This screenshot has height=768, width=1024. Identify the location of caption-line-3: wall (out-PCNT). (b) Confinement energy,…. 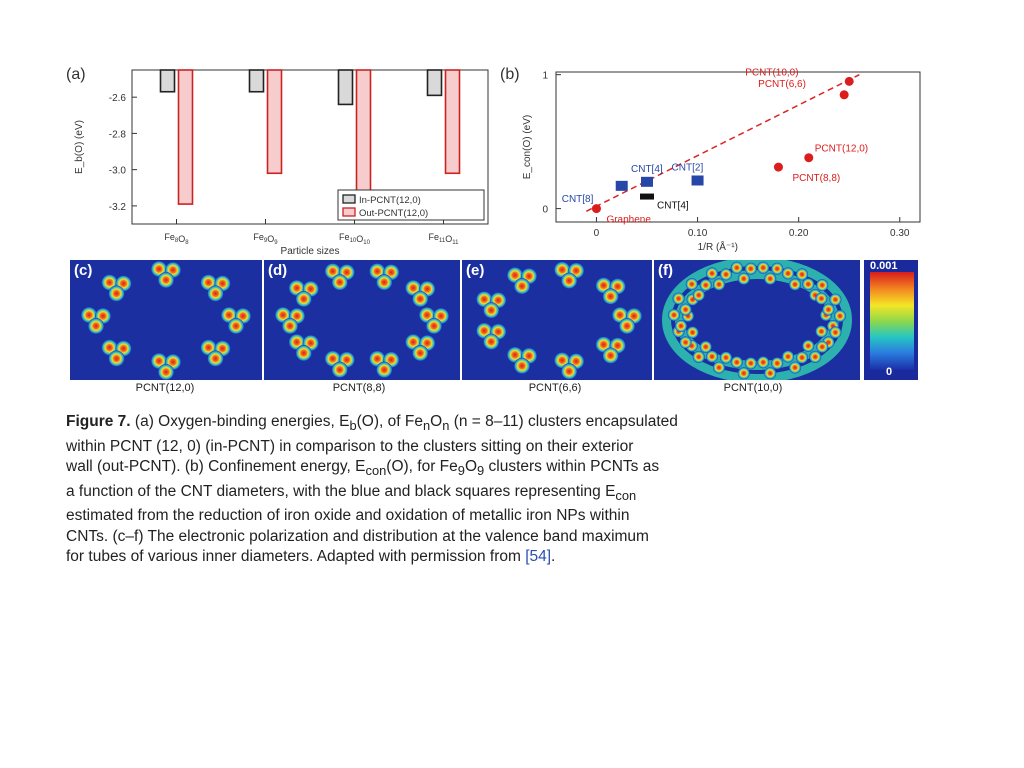
(494, 469).